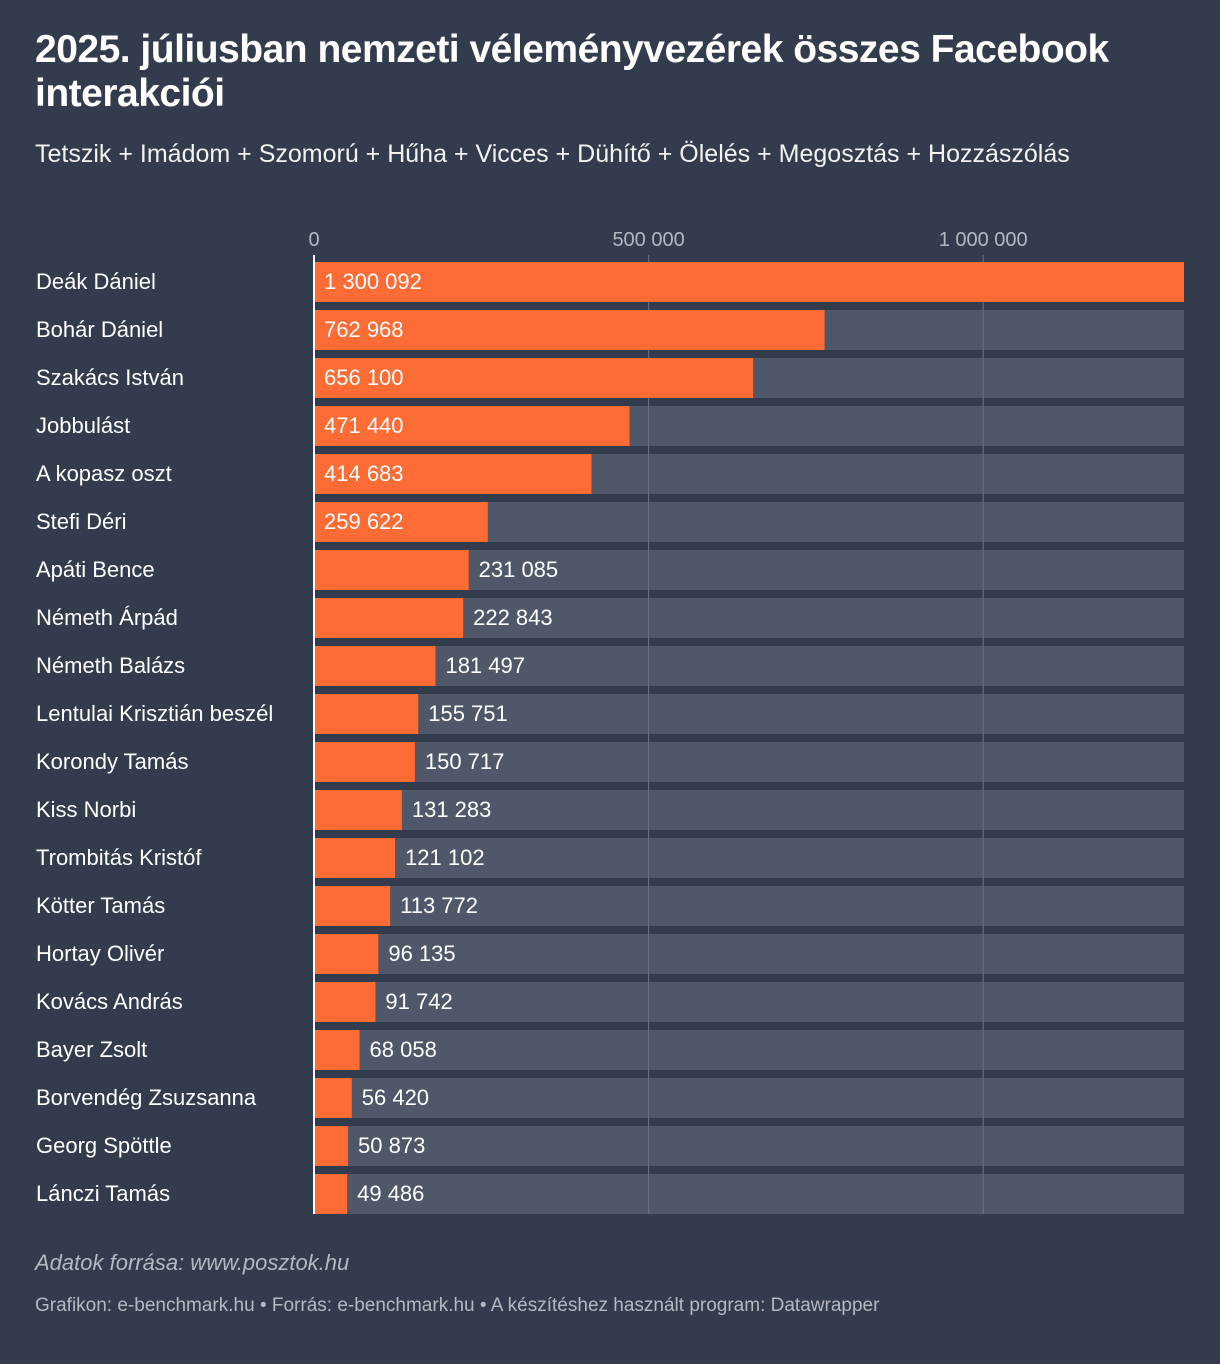 The width and height of the screenshot is (1220, 1364). Describe the element at coordinates (112, 761) in the screenshot. I see `category-label: Korondy Tamás` at that location.